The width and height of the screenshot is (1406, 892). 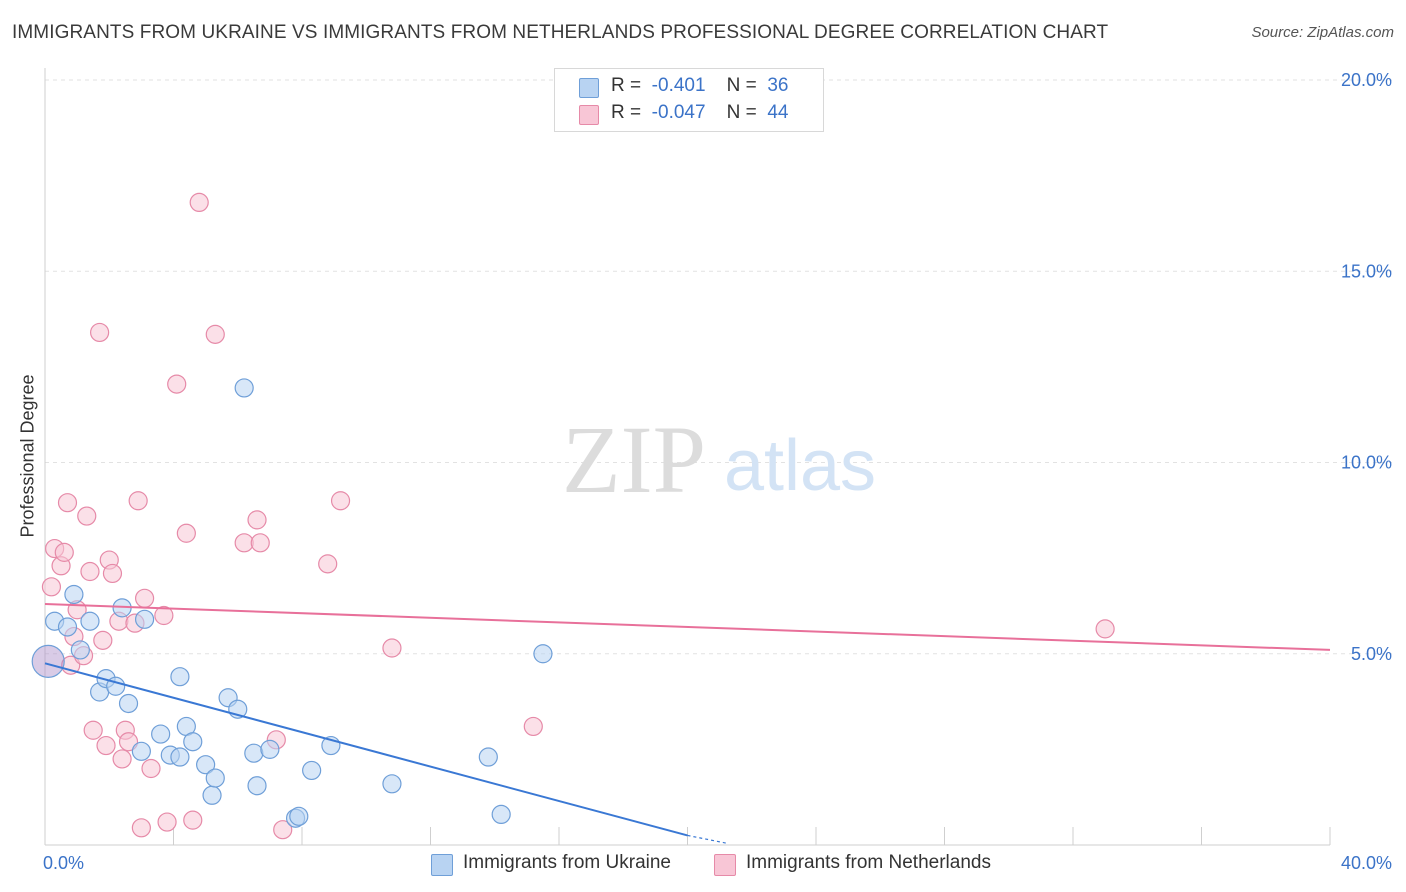 What do you see at coordinates (442, 865) in the screenshot?
I see `bottom-legend-swatch-ukraine` at bounding box center [442, 865].